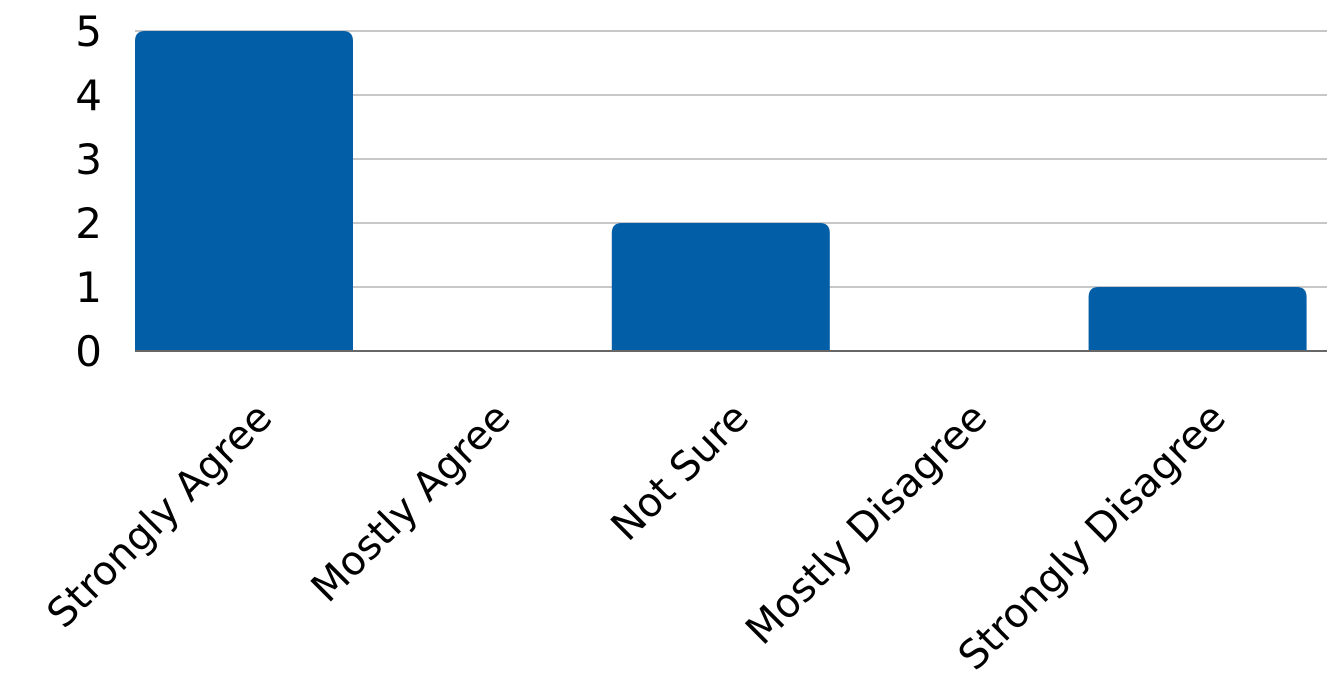 The height and width of the screenshot is (700, 1327). Describe the element at coordinates (411, 503) in the screenshot. I see `x-tick-label-mostly-agree: Mostly Agree` at that location.